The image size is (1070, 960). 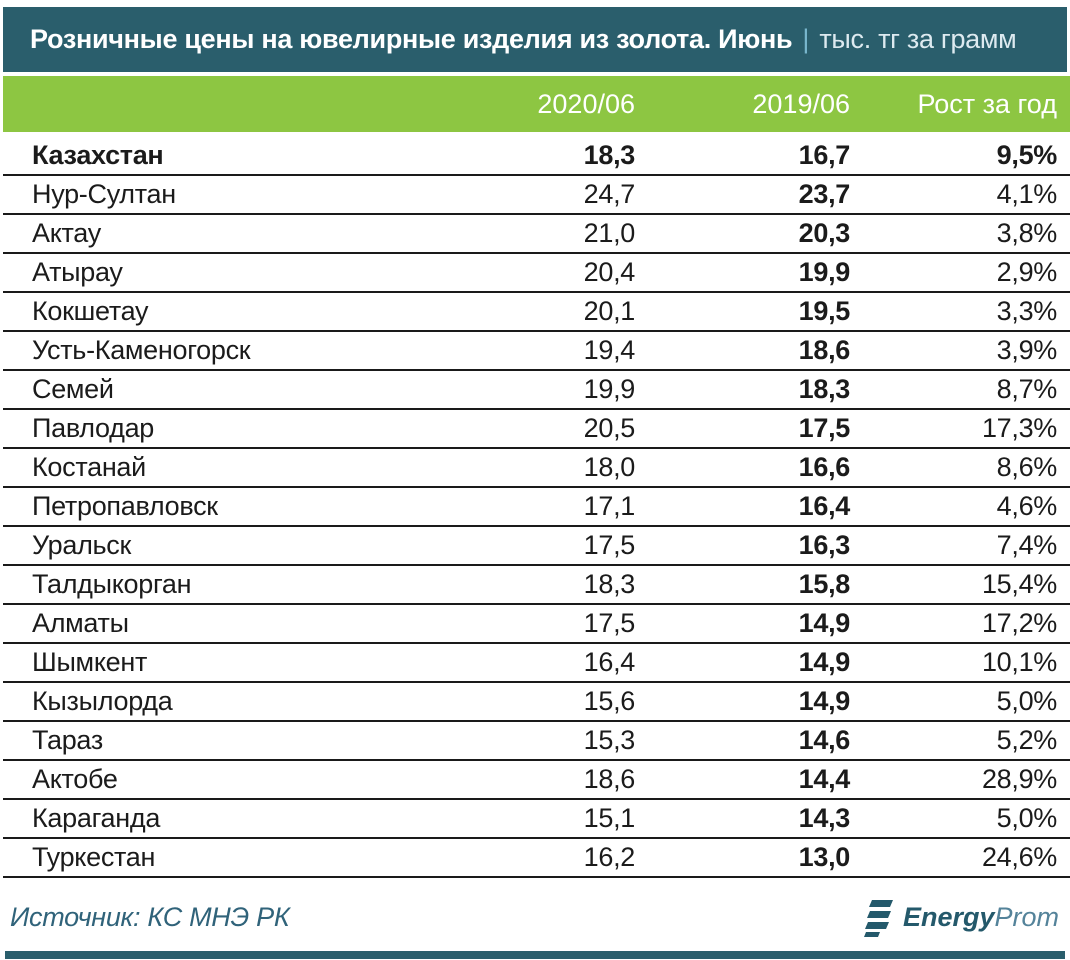 I want to click on region-cell: Семей, so click(x=230, y=390).